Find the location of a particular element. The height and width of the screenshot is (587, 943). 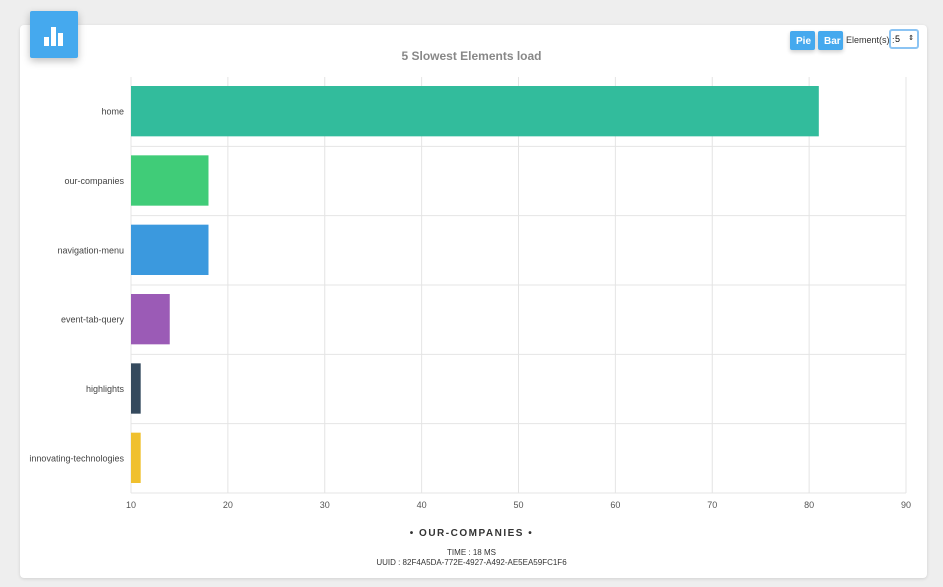

x-tick-label: 70 is located at coordinates (712, 505).